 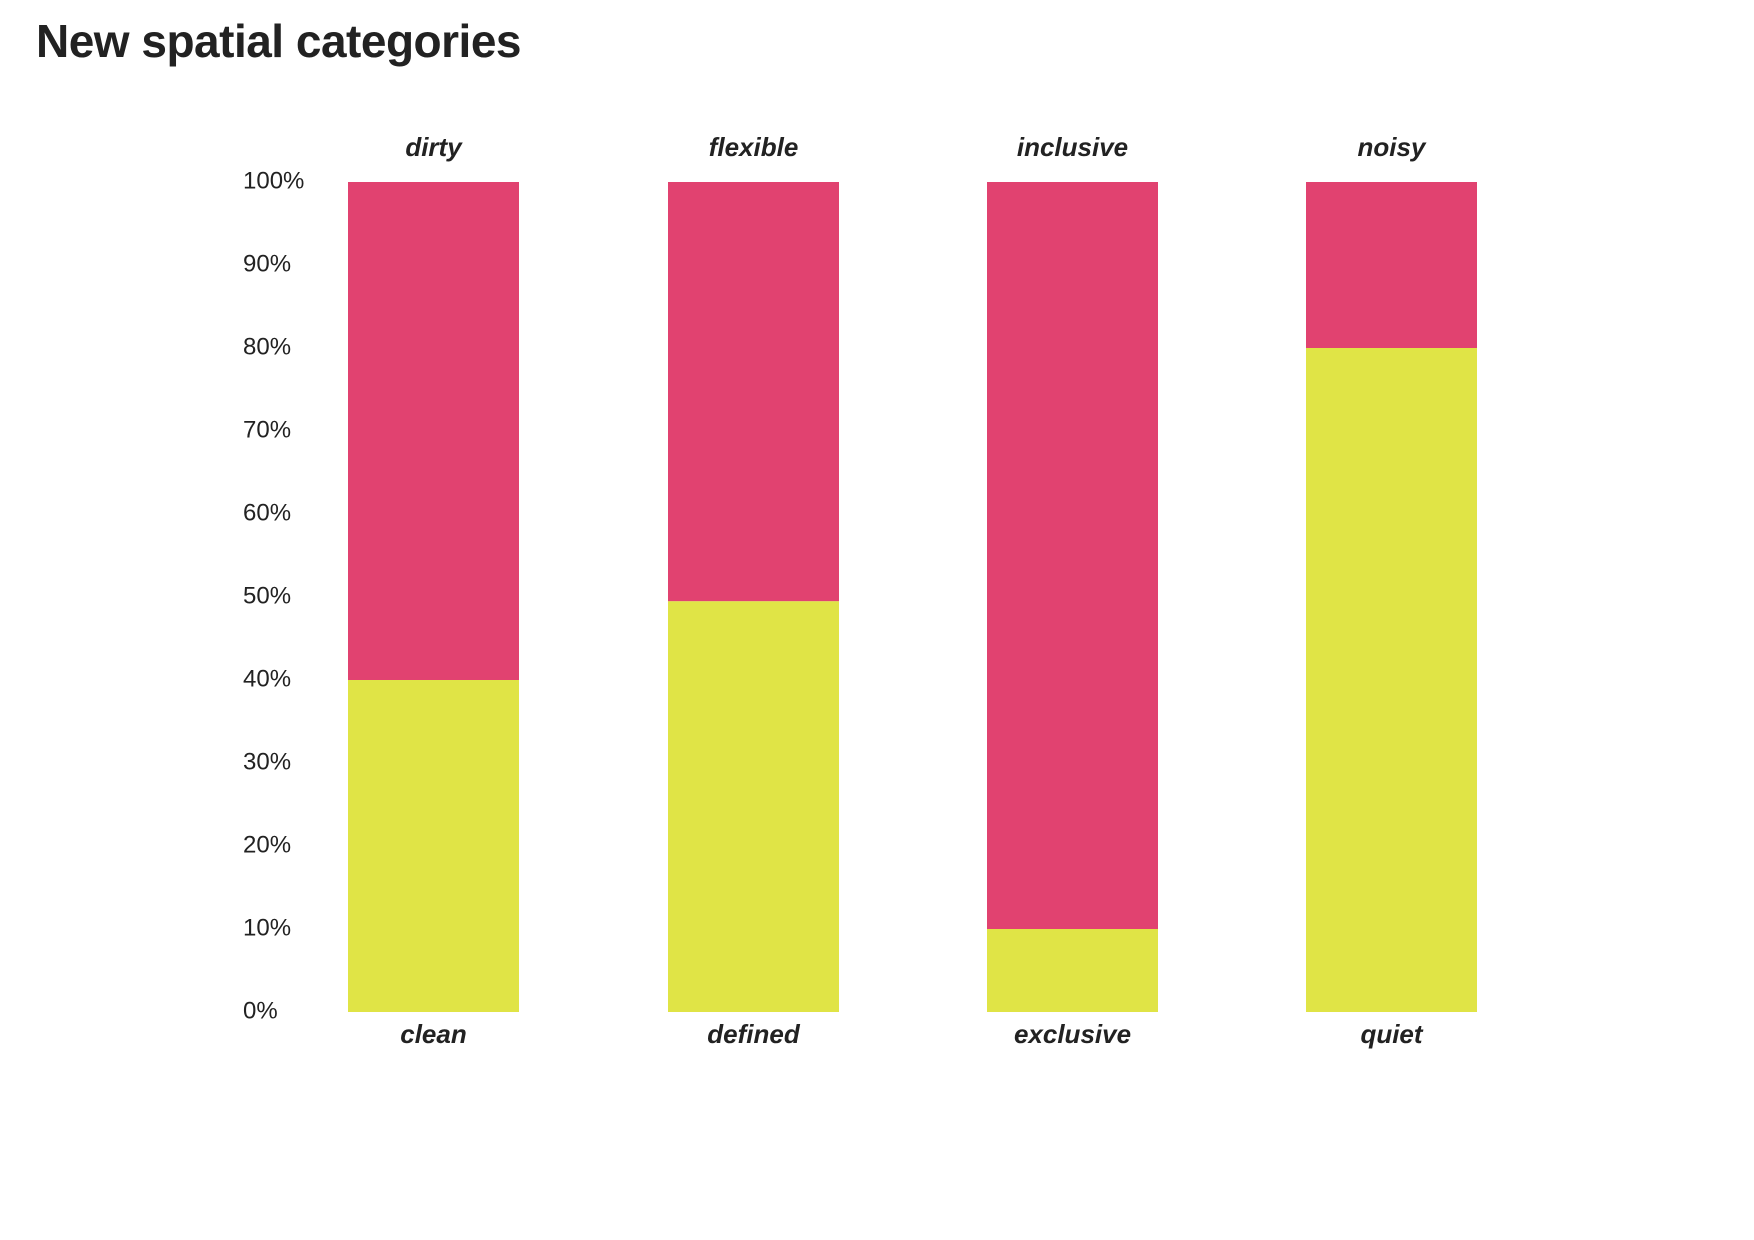 I want to click on y-tick-label: 30%, so click(x=267, y=761).